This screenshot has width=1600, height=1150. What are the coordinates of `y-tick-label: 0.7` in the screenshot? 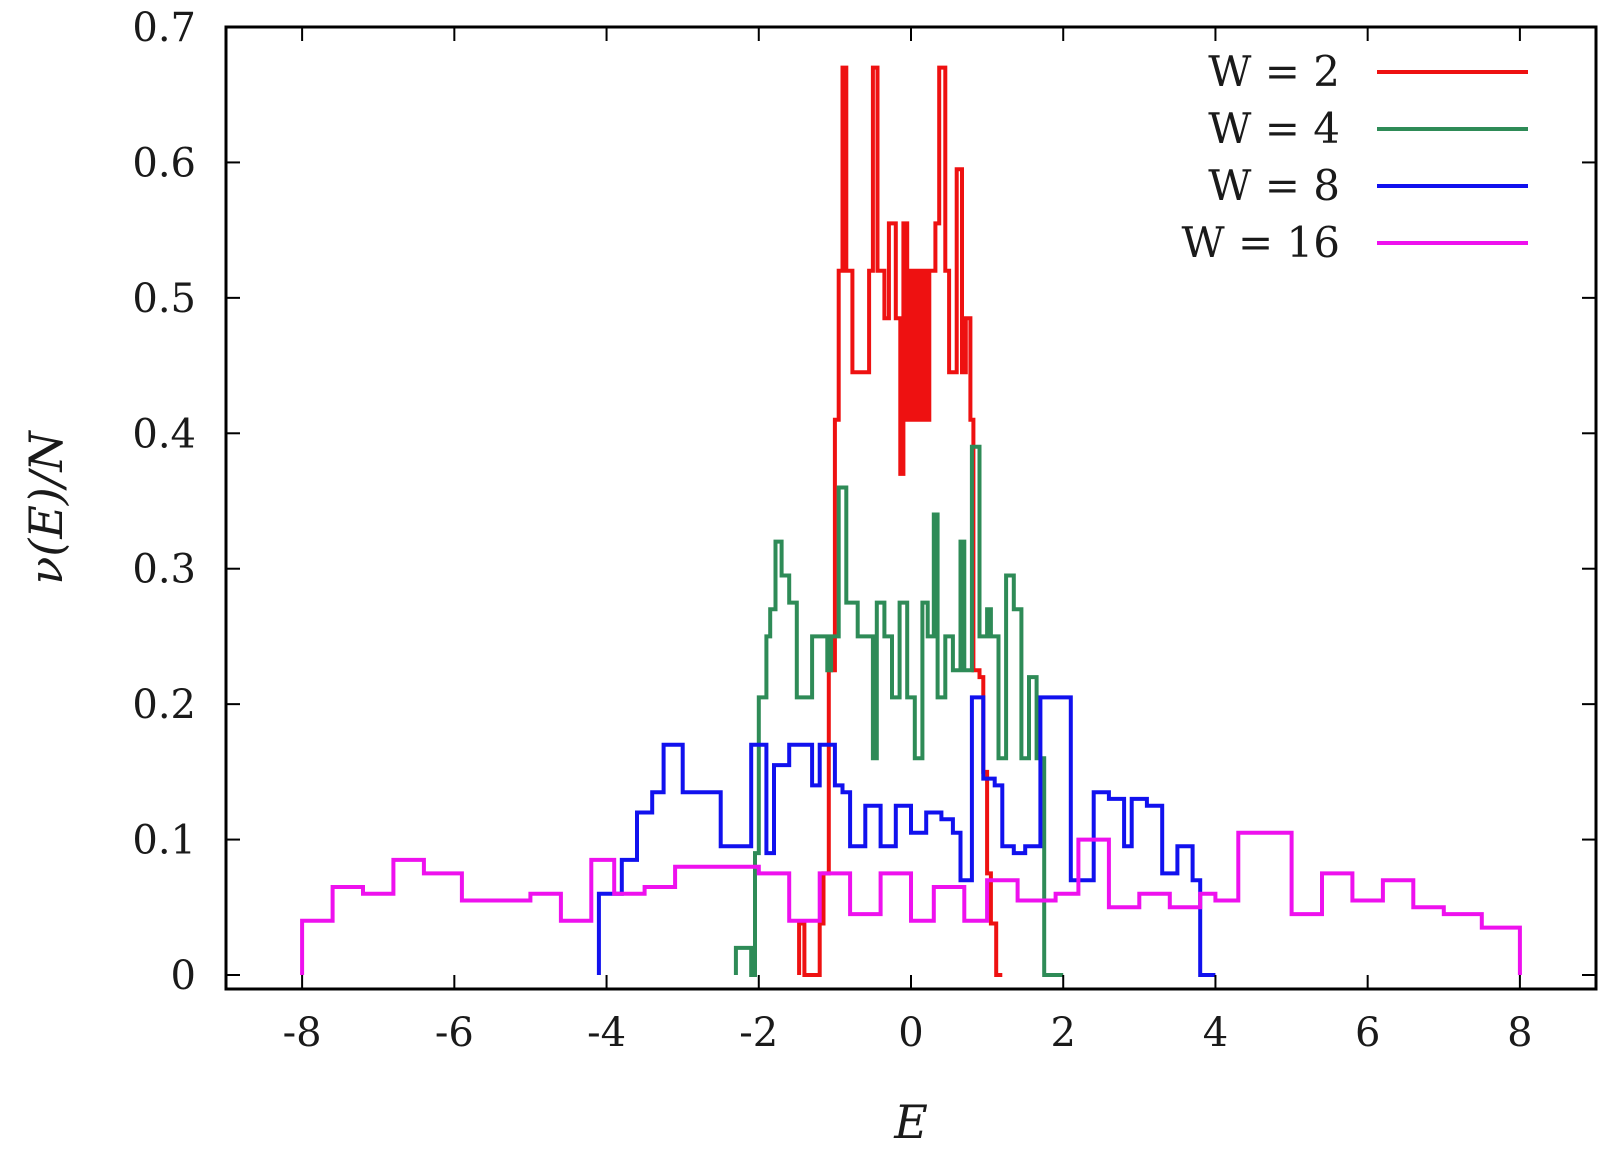 It's located at (164, 28).